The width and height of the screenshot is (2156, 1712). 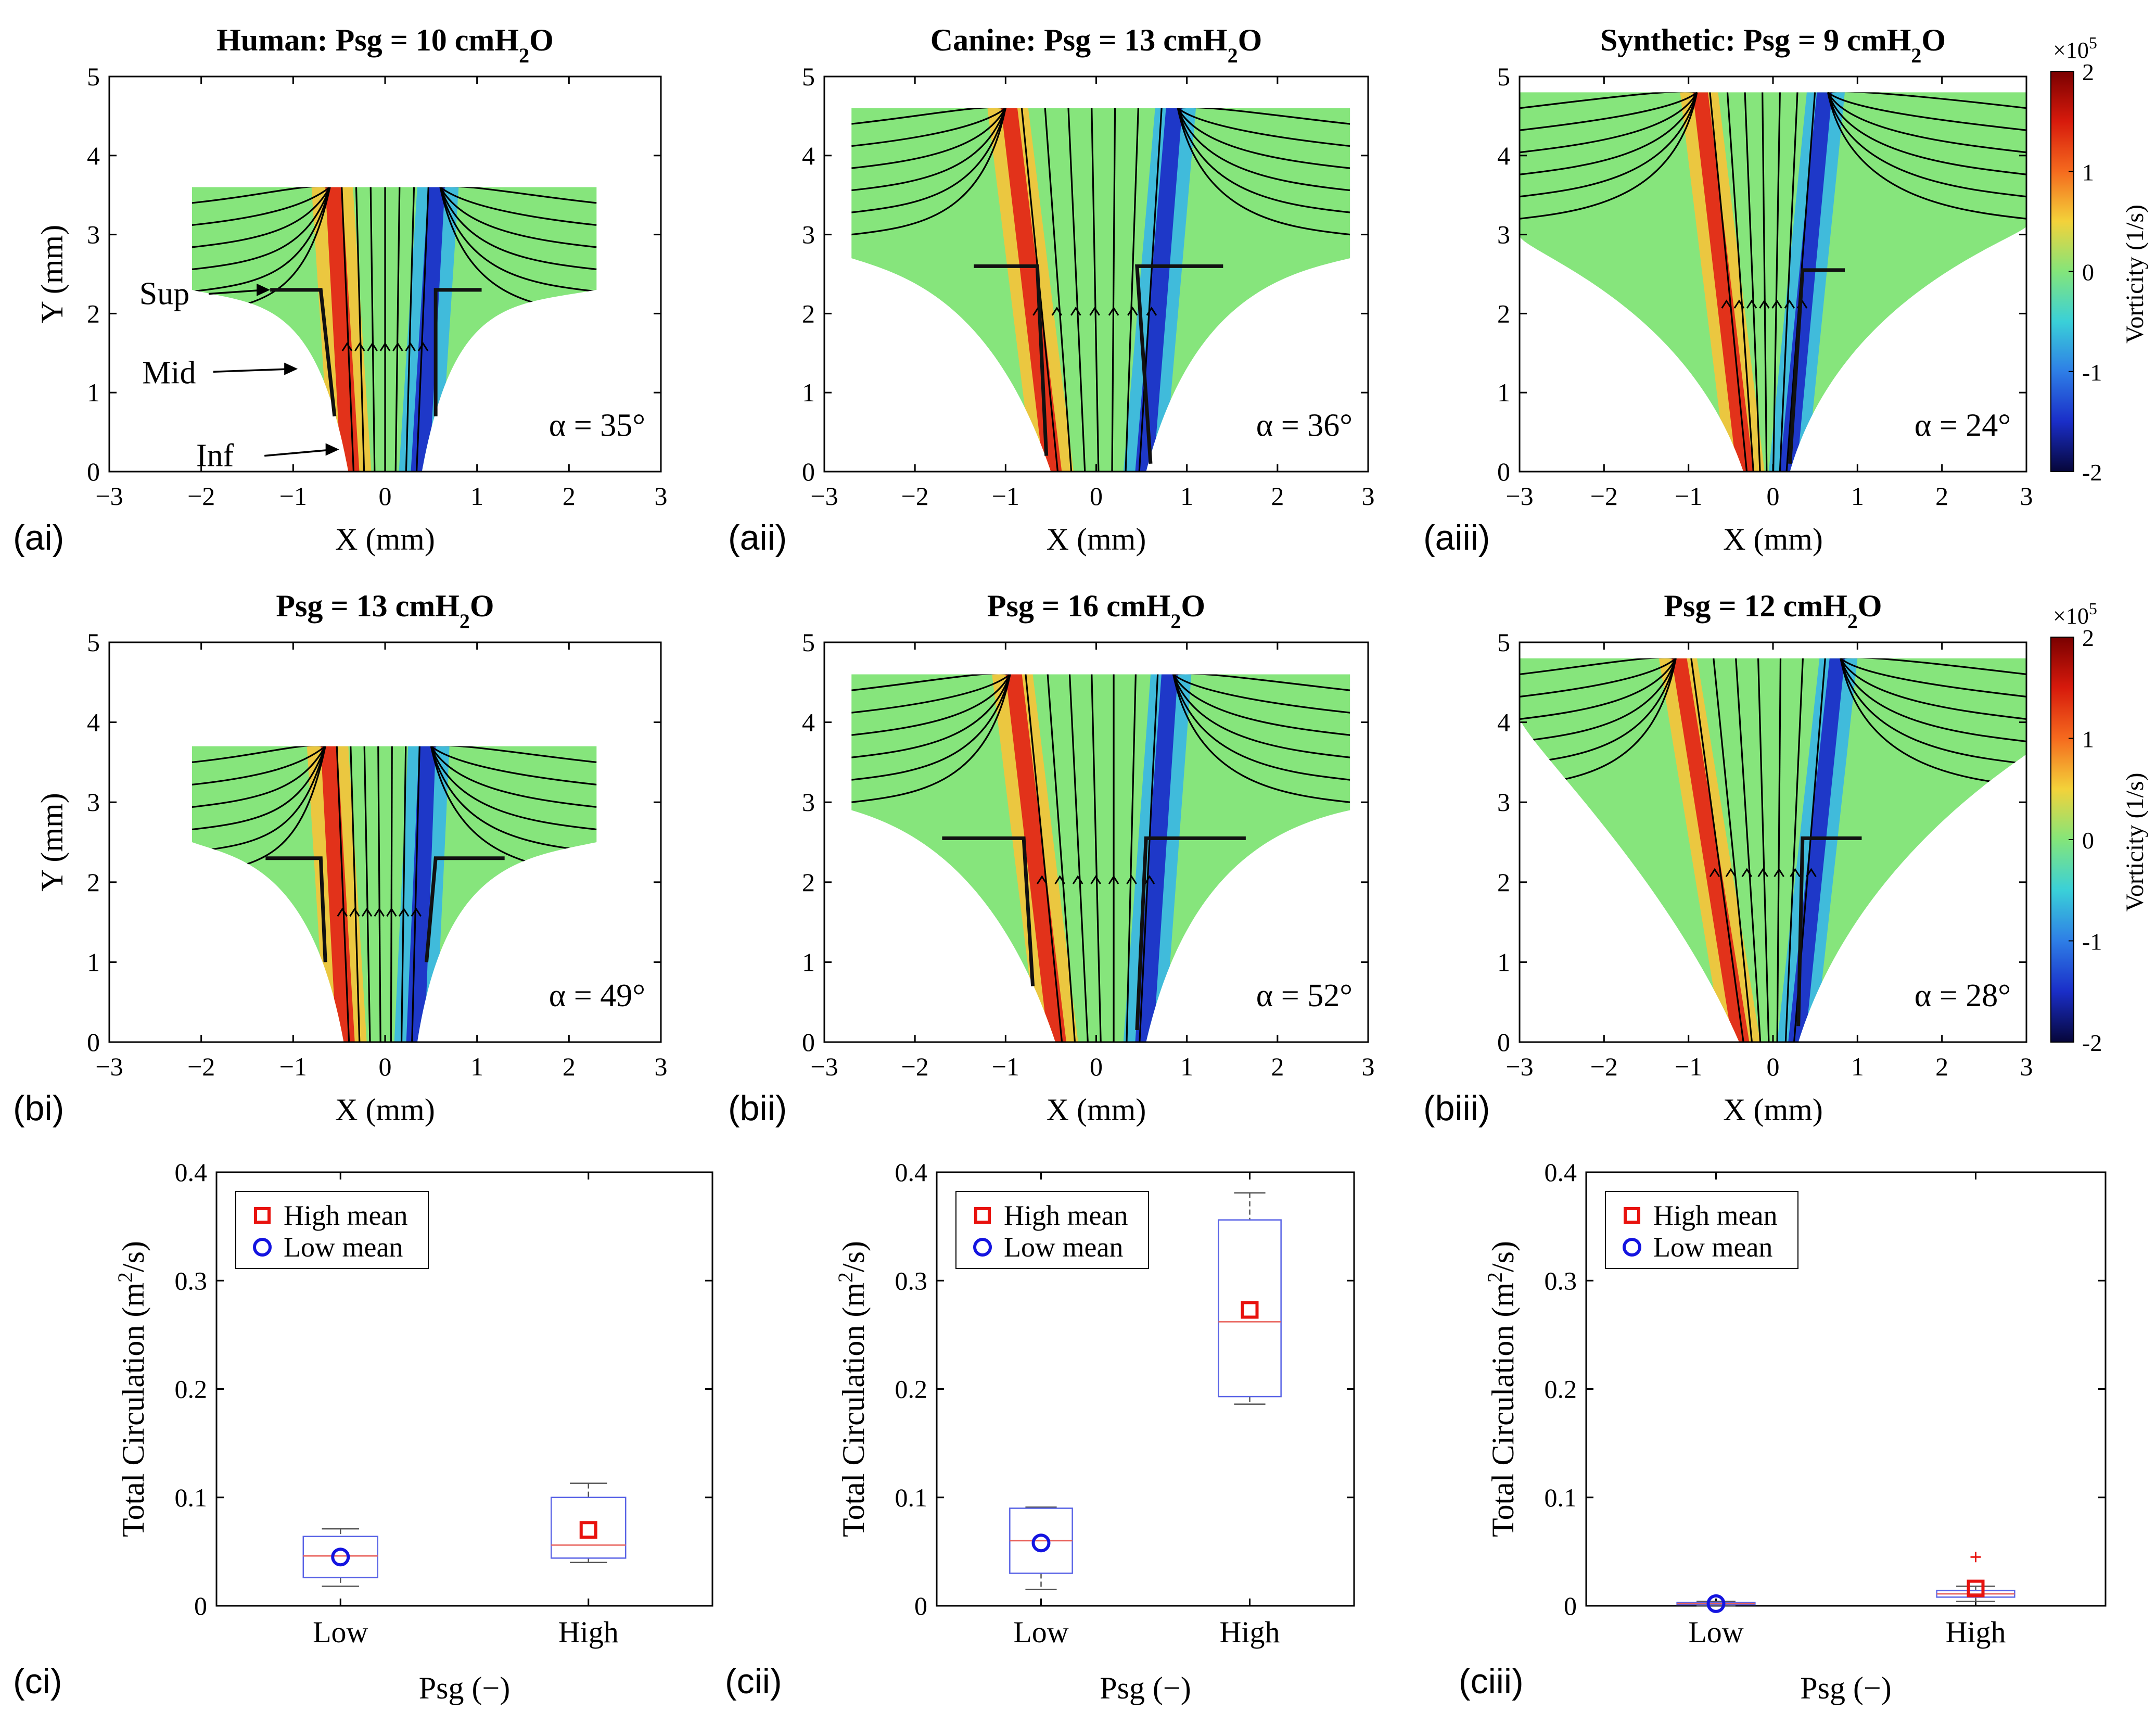 I want to click on x-tick-label: −3, so click(x=109, y=496).